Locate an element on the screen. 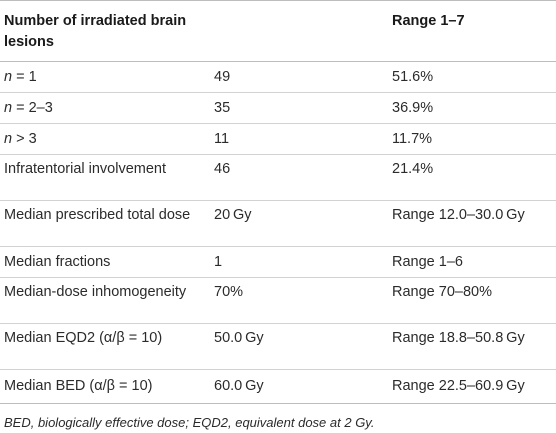 This screenshot has width=556, height=433. row-label-condition: > 3 is located at coordinates (24, 139).